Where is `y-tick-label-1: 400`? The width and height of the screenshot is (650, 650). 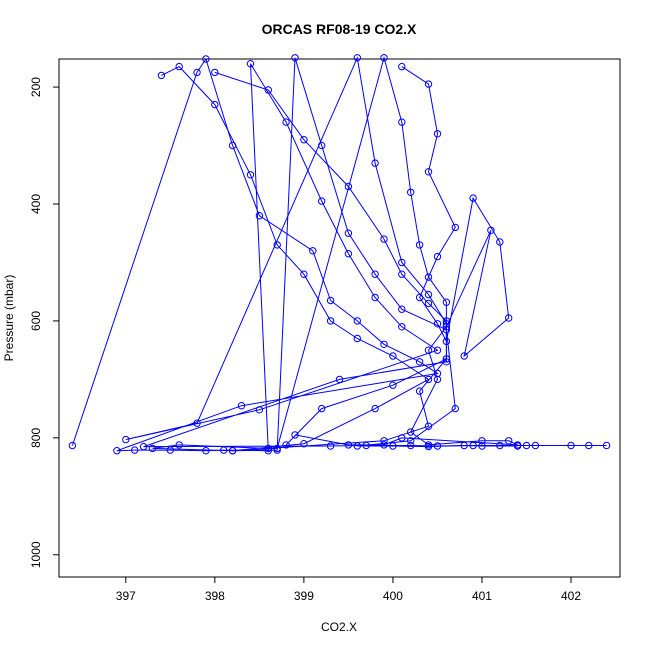 y-tick-label-1: 400 is located at coordinates (36, 204).